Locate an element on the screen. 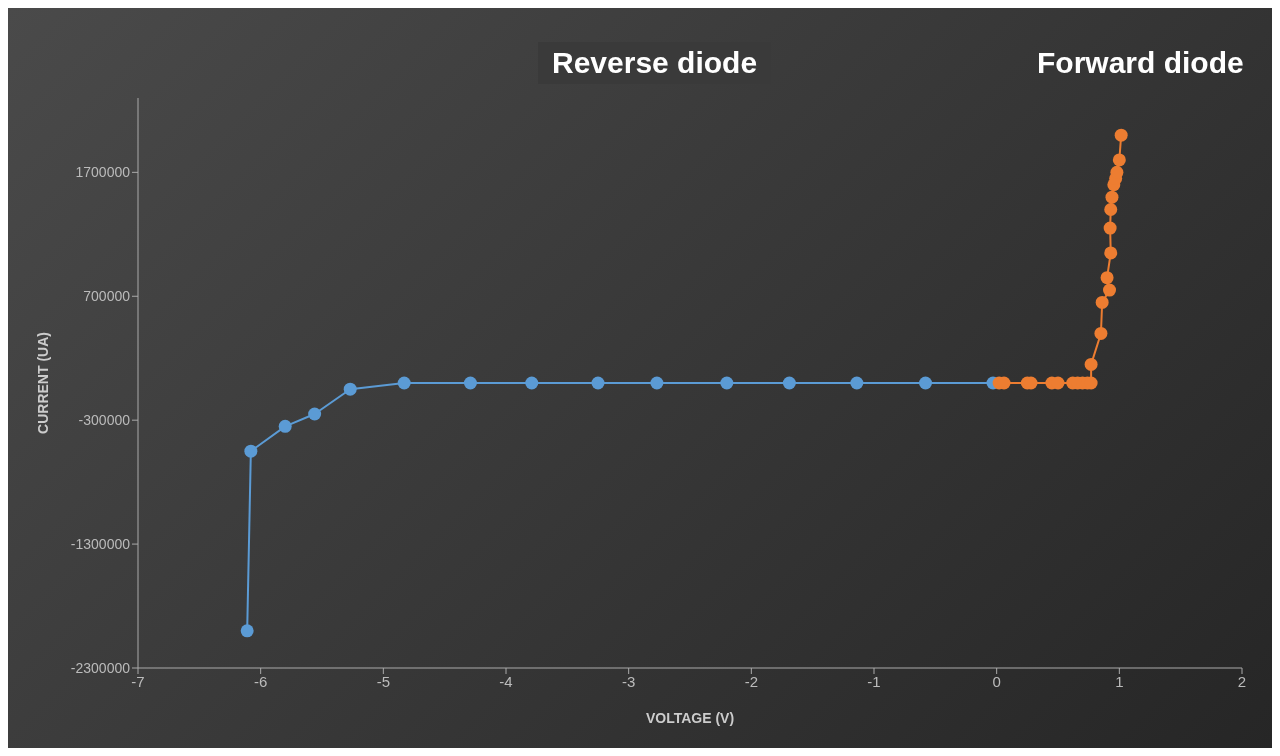  x-tick-label: -3 is located at coordinates (628, 681).